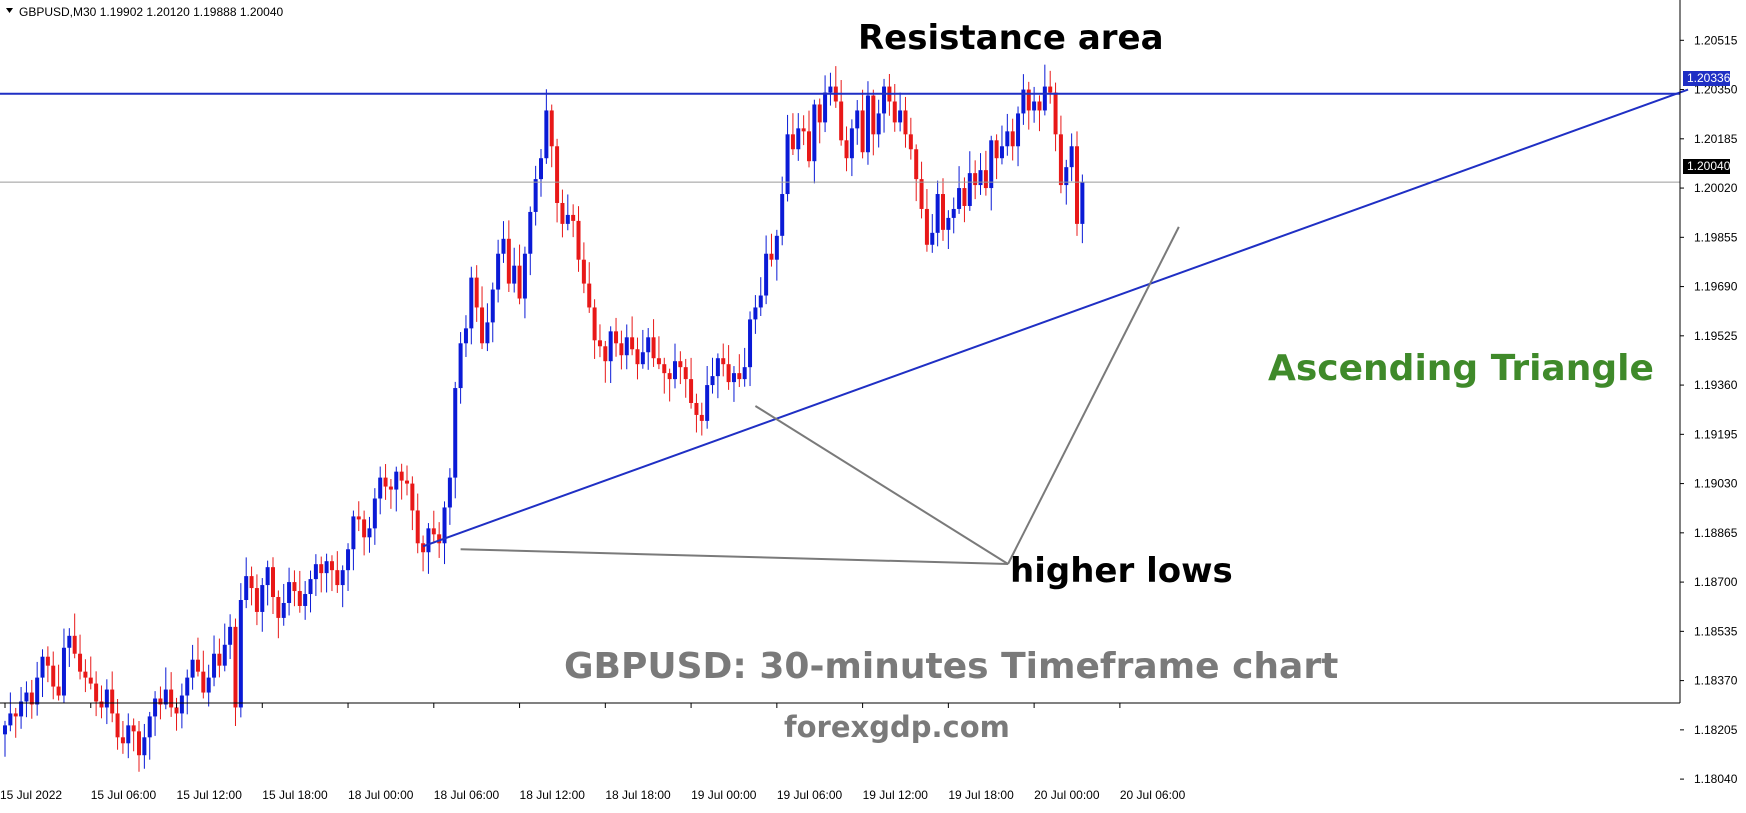  What do you see at coordinates (31, 795) in the screenshot?
I see `x-tick-label: 15 Jul 2022` at bounding box center [31, 795].